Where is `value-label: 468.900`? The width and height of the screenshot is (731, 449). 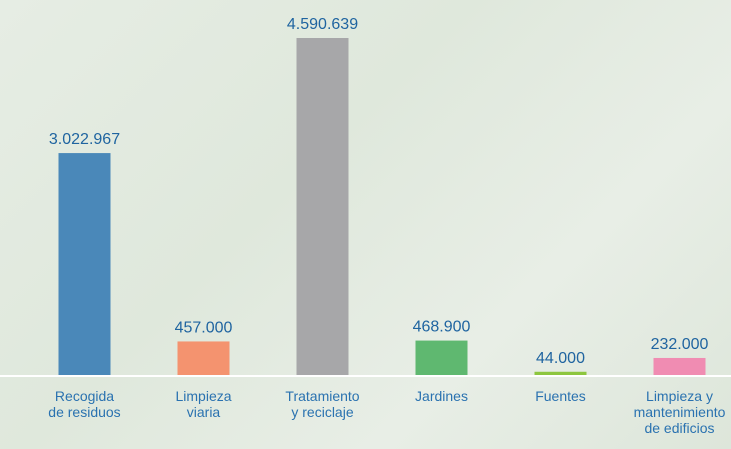
value-label: 468.900 is located at coordinates (442, 327).